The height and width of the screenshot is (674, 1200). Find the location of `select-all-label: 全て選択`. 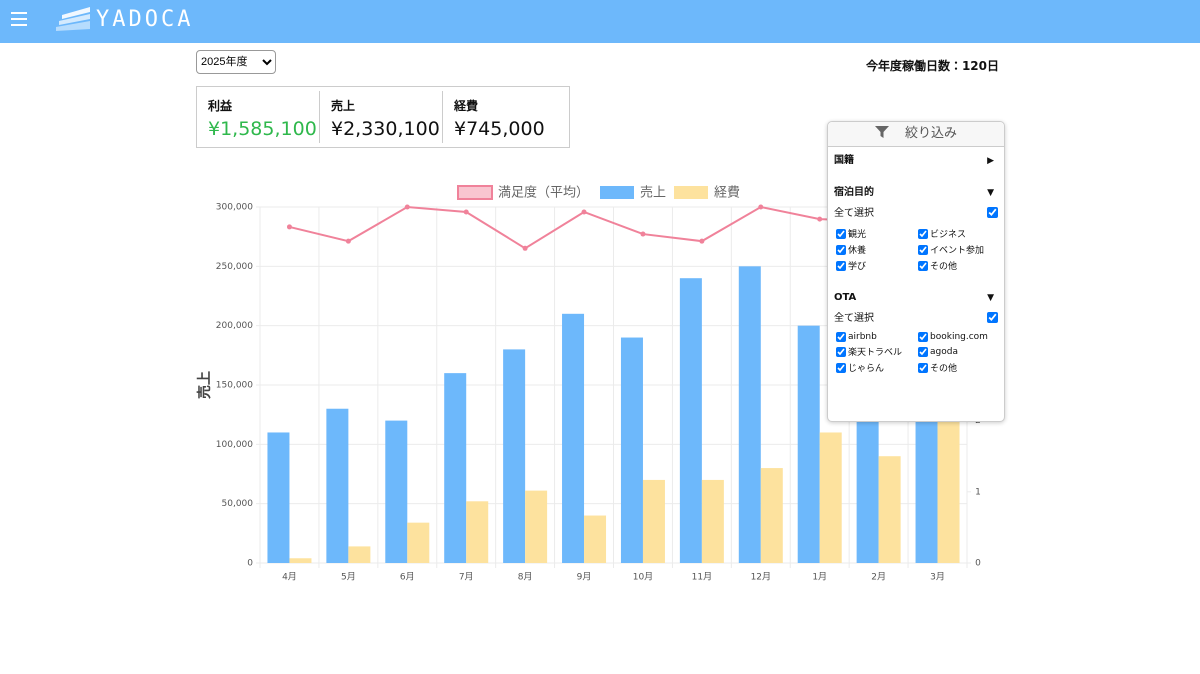

select-all-label: 全て選択 is located at coordinates (854, 318).